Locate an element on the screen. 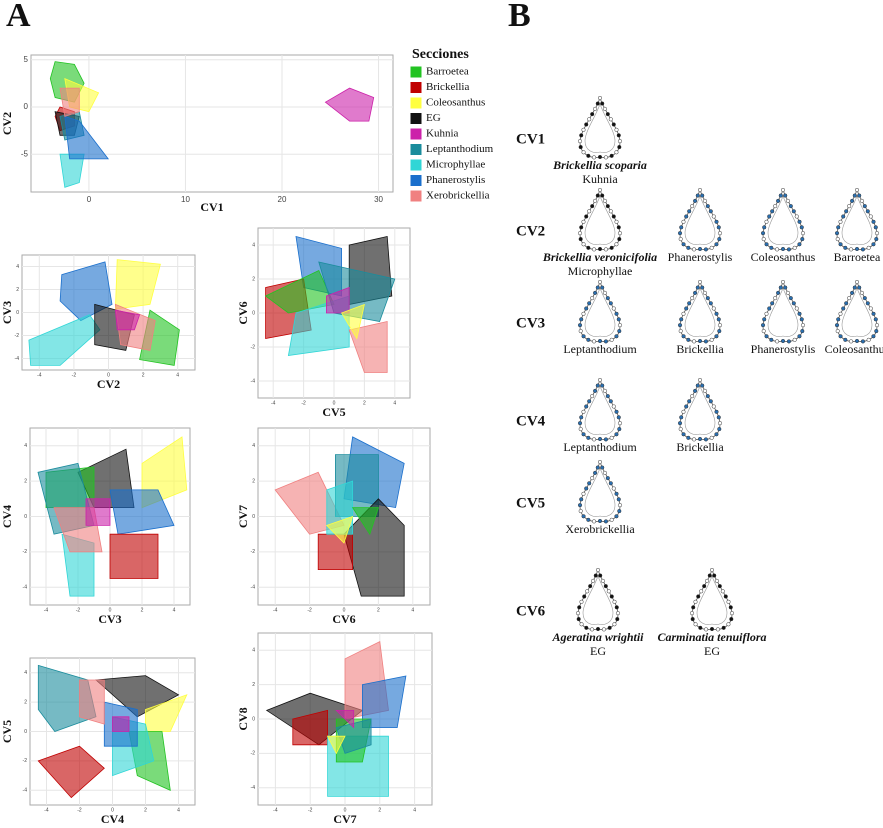 The width and height of the screenshot is (883, 828). legend-label: Phanerostylis is located at coordinates (455, 180).